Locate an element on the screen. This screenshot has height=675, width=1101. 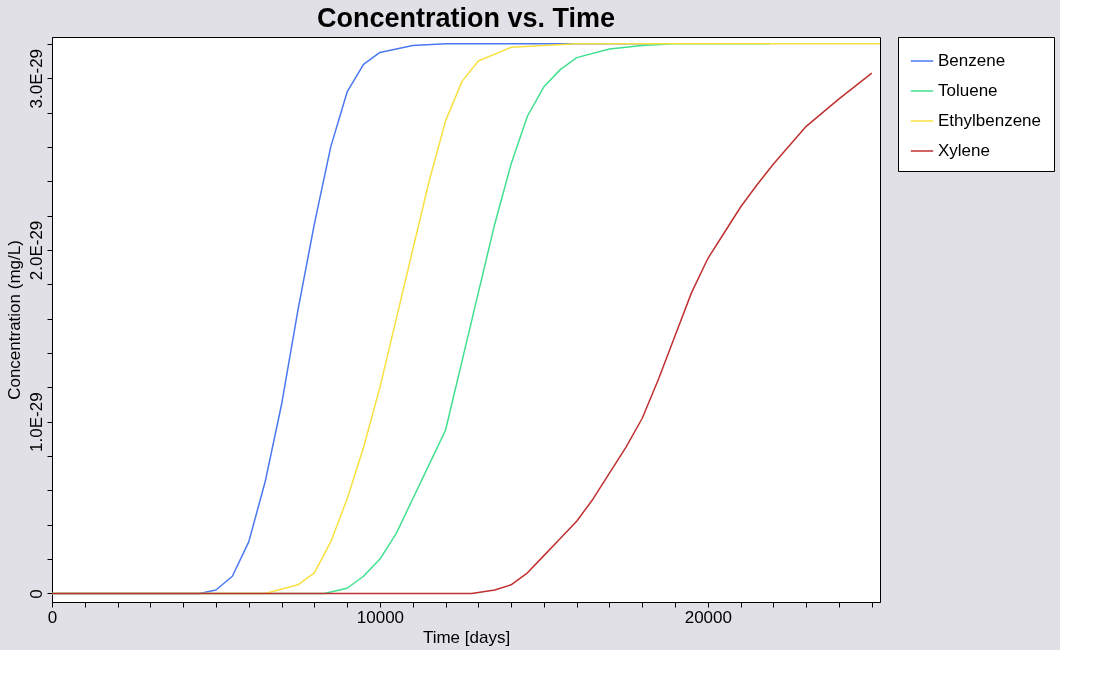
legend-label: Toluene is located at coordinates (968, 90).